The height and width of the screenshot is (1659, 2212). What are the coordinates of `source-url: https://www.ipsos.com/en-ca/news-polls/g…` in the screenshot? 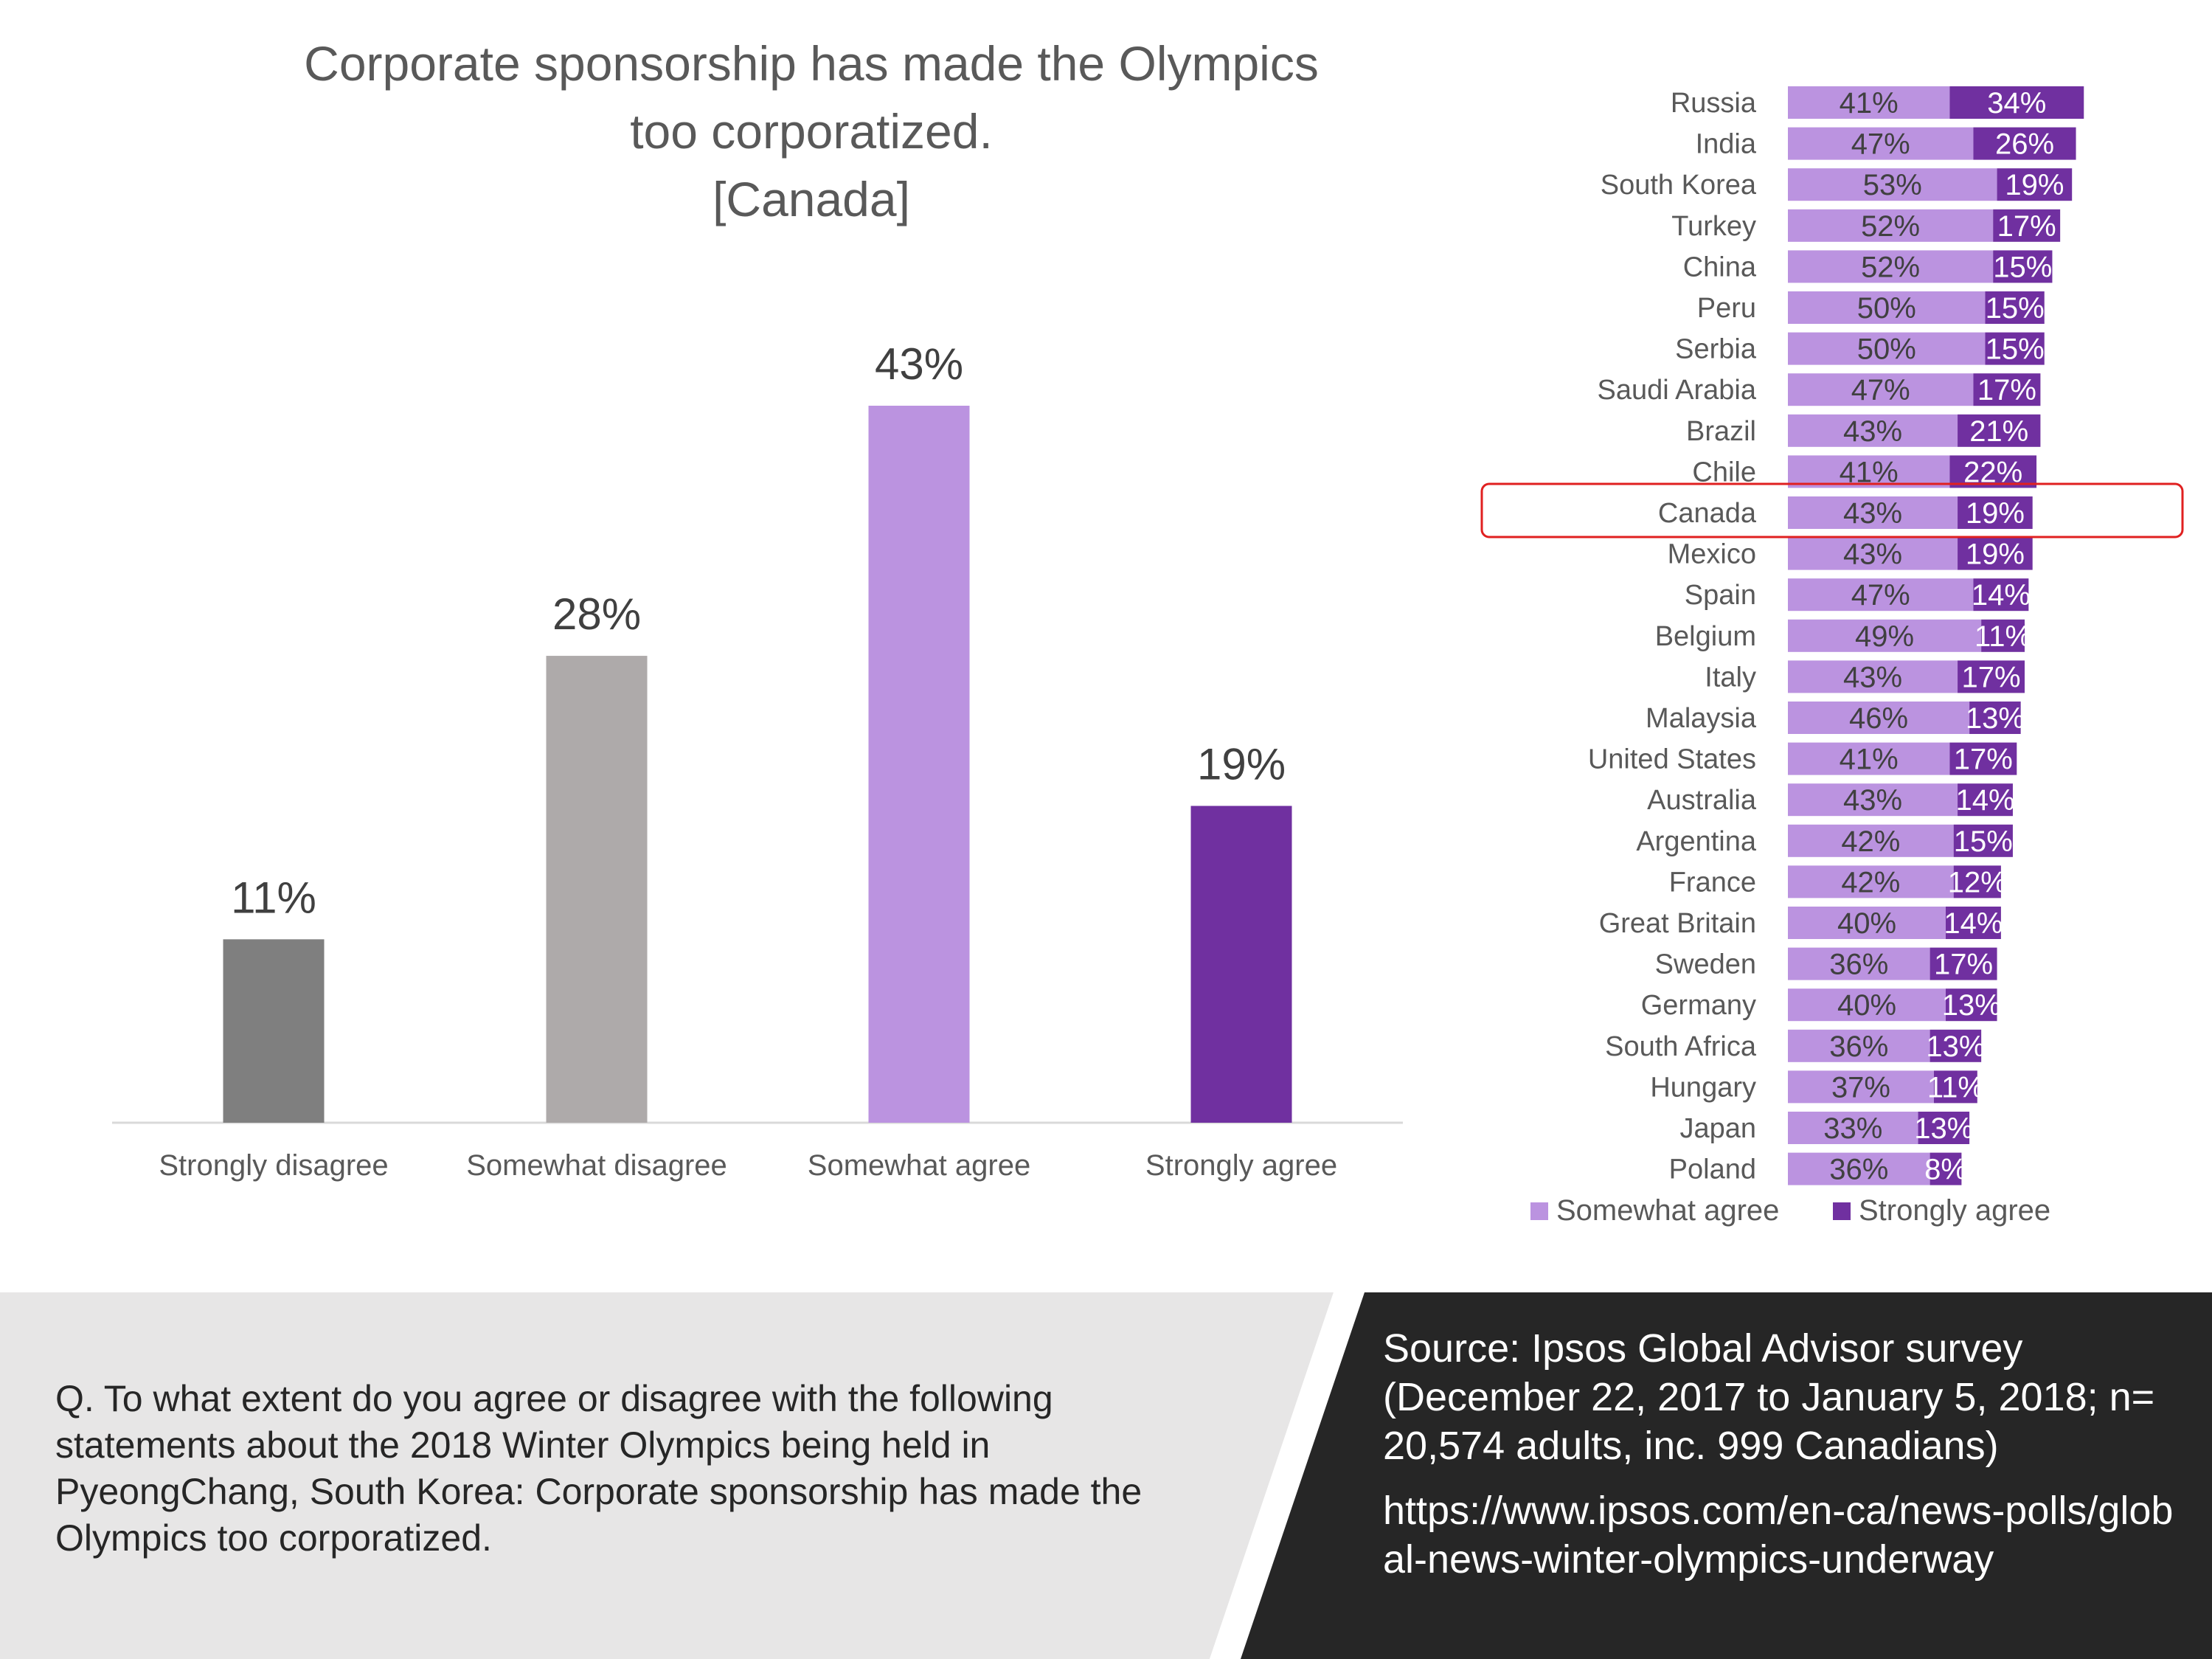 It's located at (1779, 1535).